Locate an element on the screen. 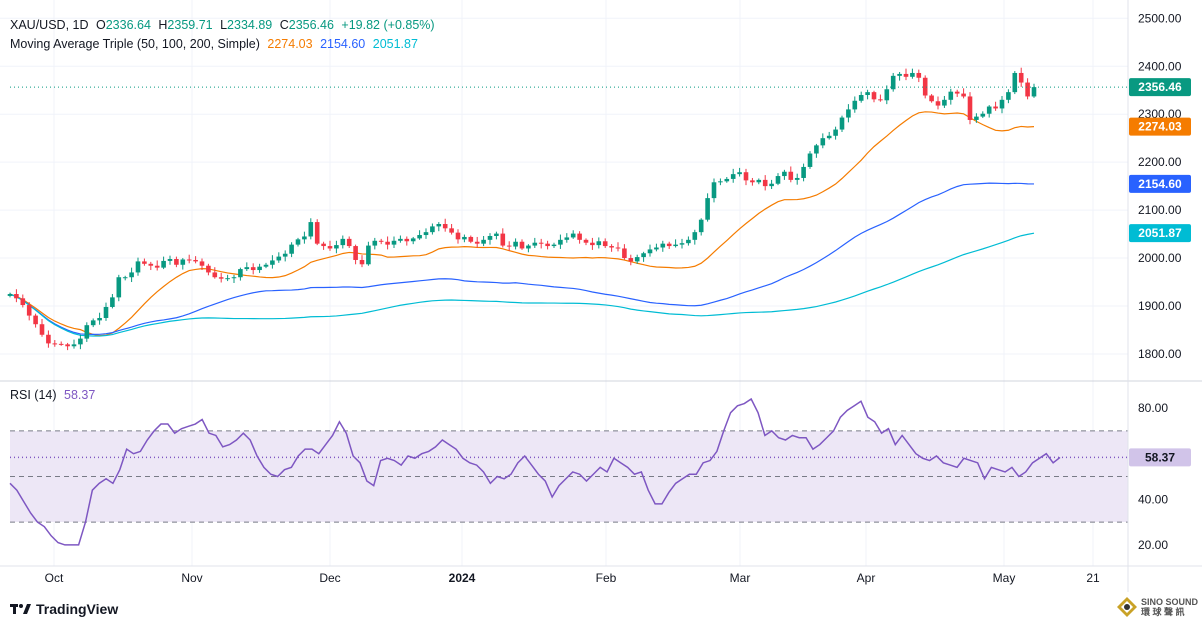 The image size is (1202, 630). rsi-legend: RSI (14) 58.37 is located at coordinates (54, 395).